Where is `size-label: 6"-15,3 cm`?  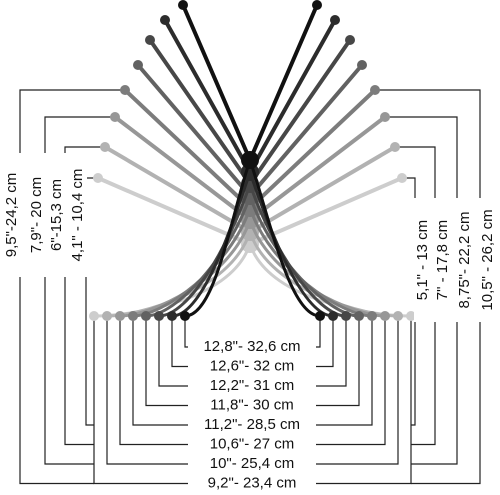 size-label: 6"-15,3 cm is located at coordinates (56, 215).